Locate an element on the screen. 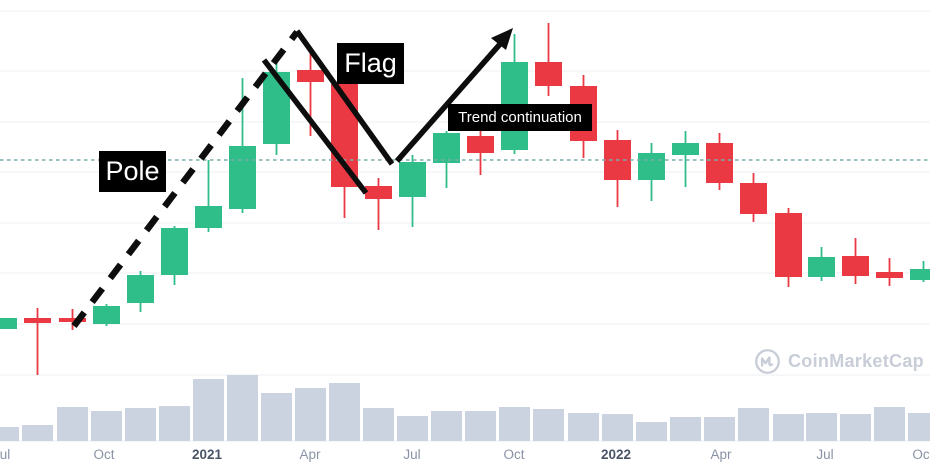 Image resolution: width=930 pixels, height=467 pixels. trend-arrow-line is located at coordinates (449, 102).